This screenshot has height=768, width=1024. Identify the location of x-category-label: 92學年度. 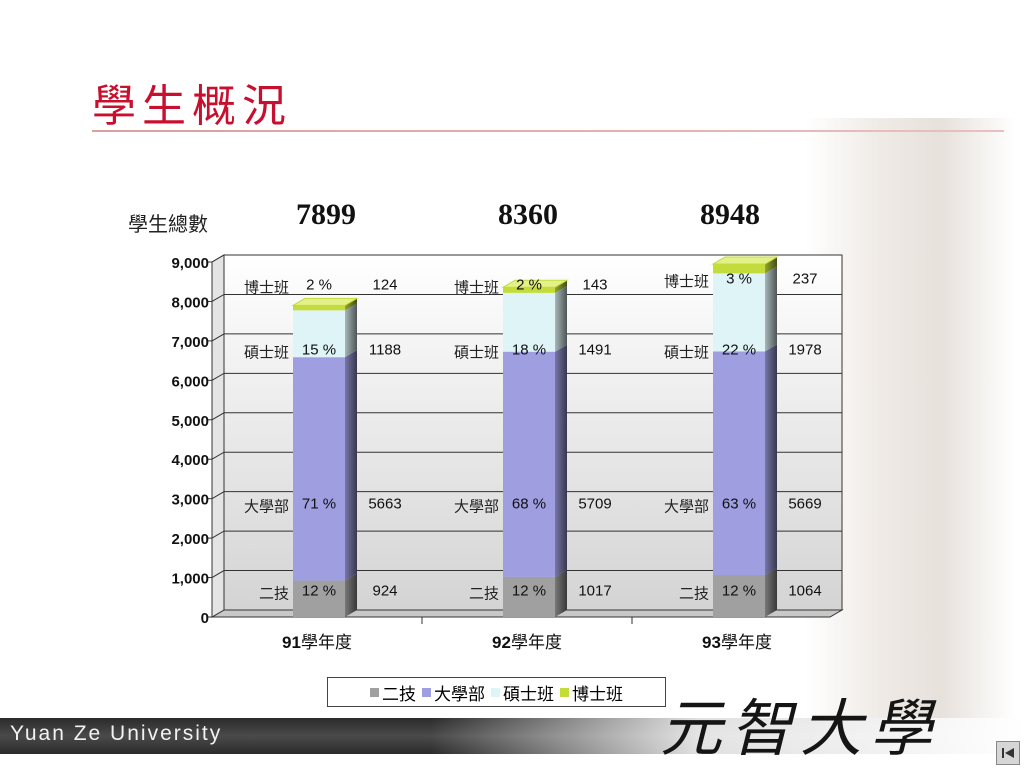
(527, 642).